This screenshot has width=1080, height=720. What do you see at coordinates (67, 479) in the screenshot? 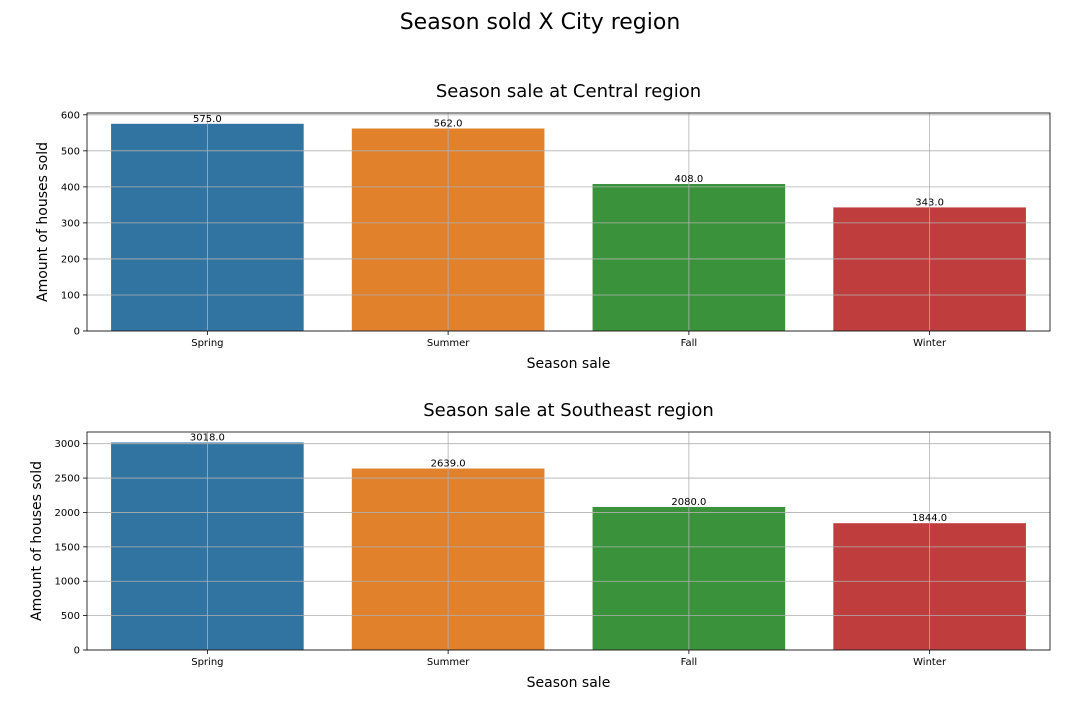
I see `y-tick-label: 2500` at bounding box center [67, 479].